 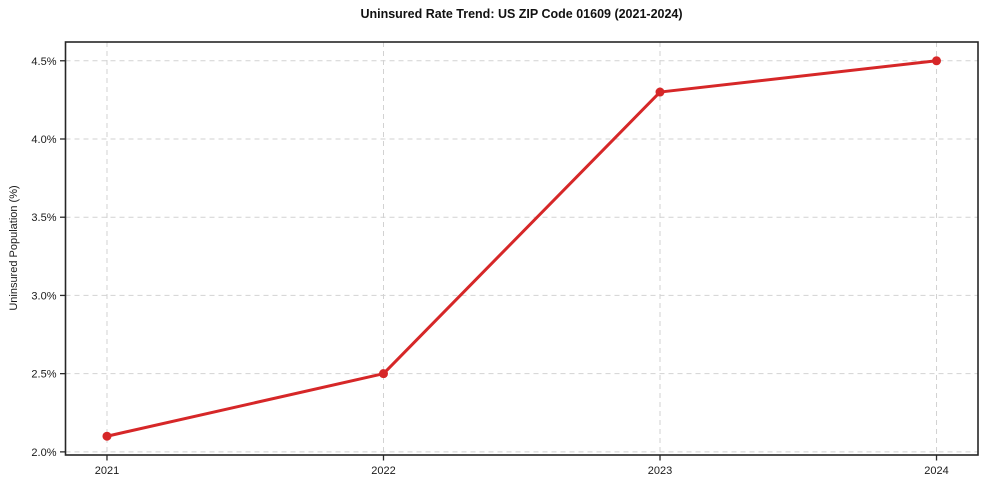 What do you see at coordinates (43, 140) in the screenshot?
I see `y-tick-label: 4.0%` at bounding box center [43, 140].